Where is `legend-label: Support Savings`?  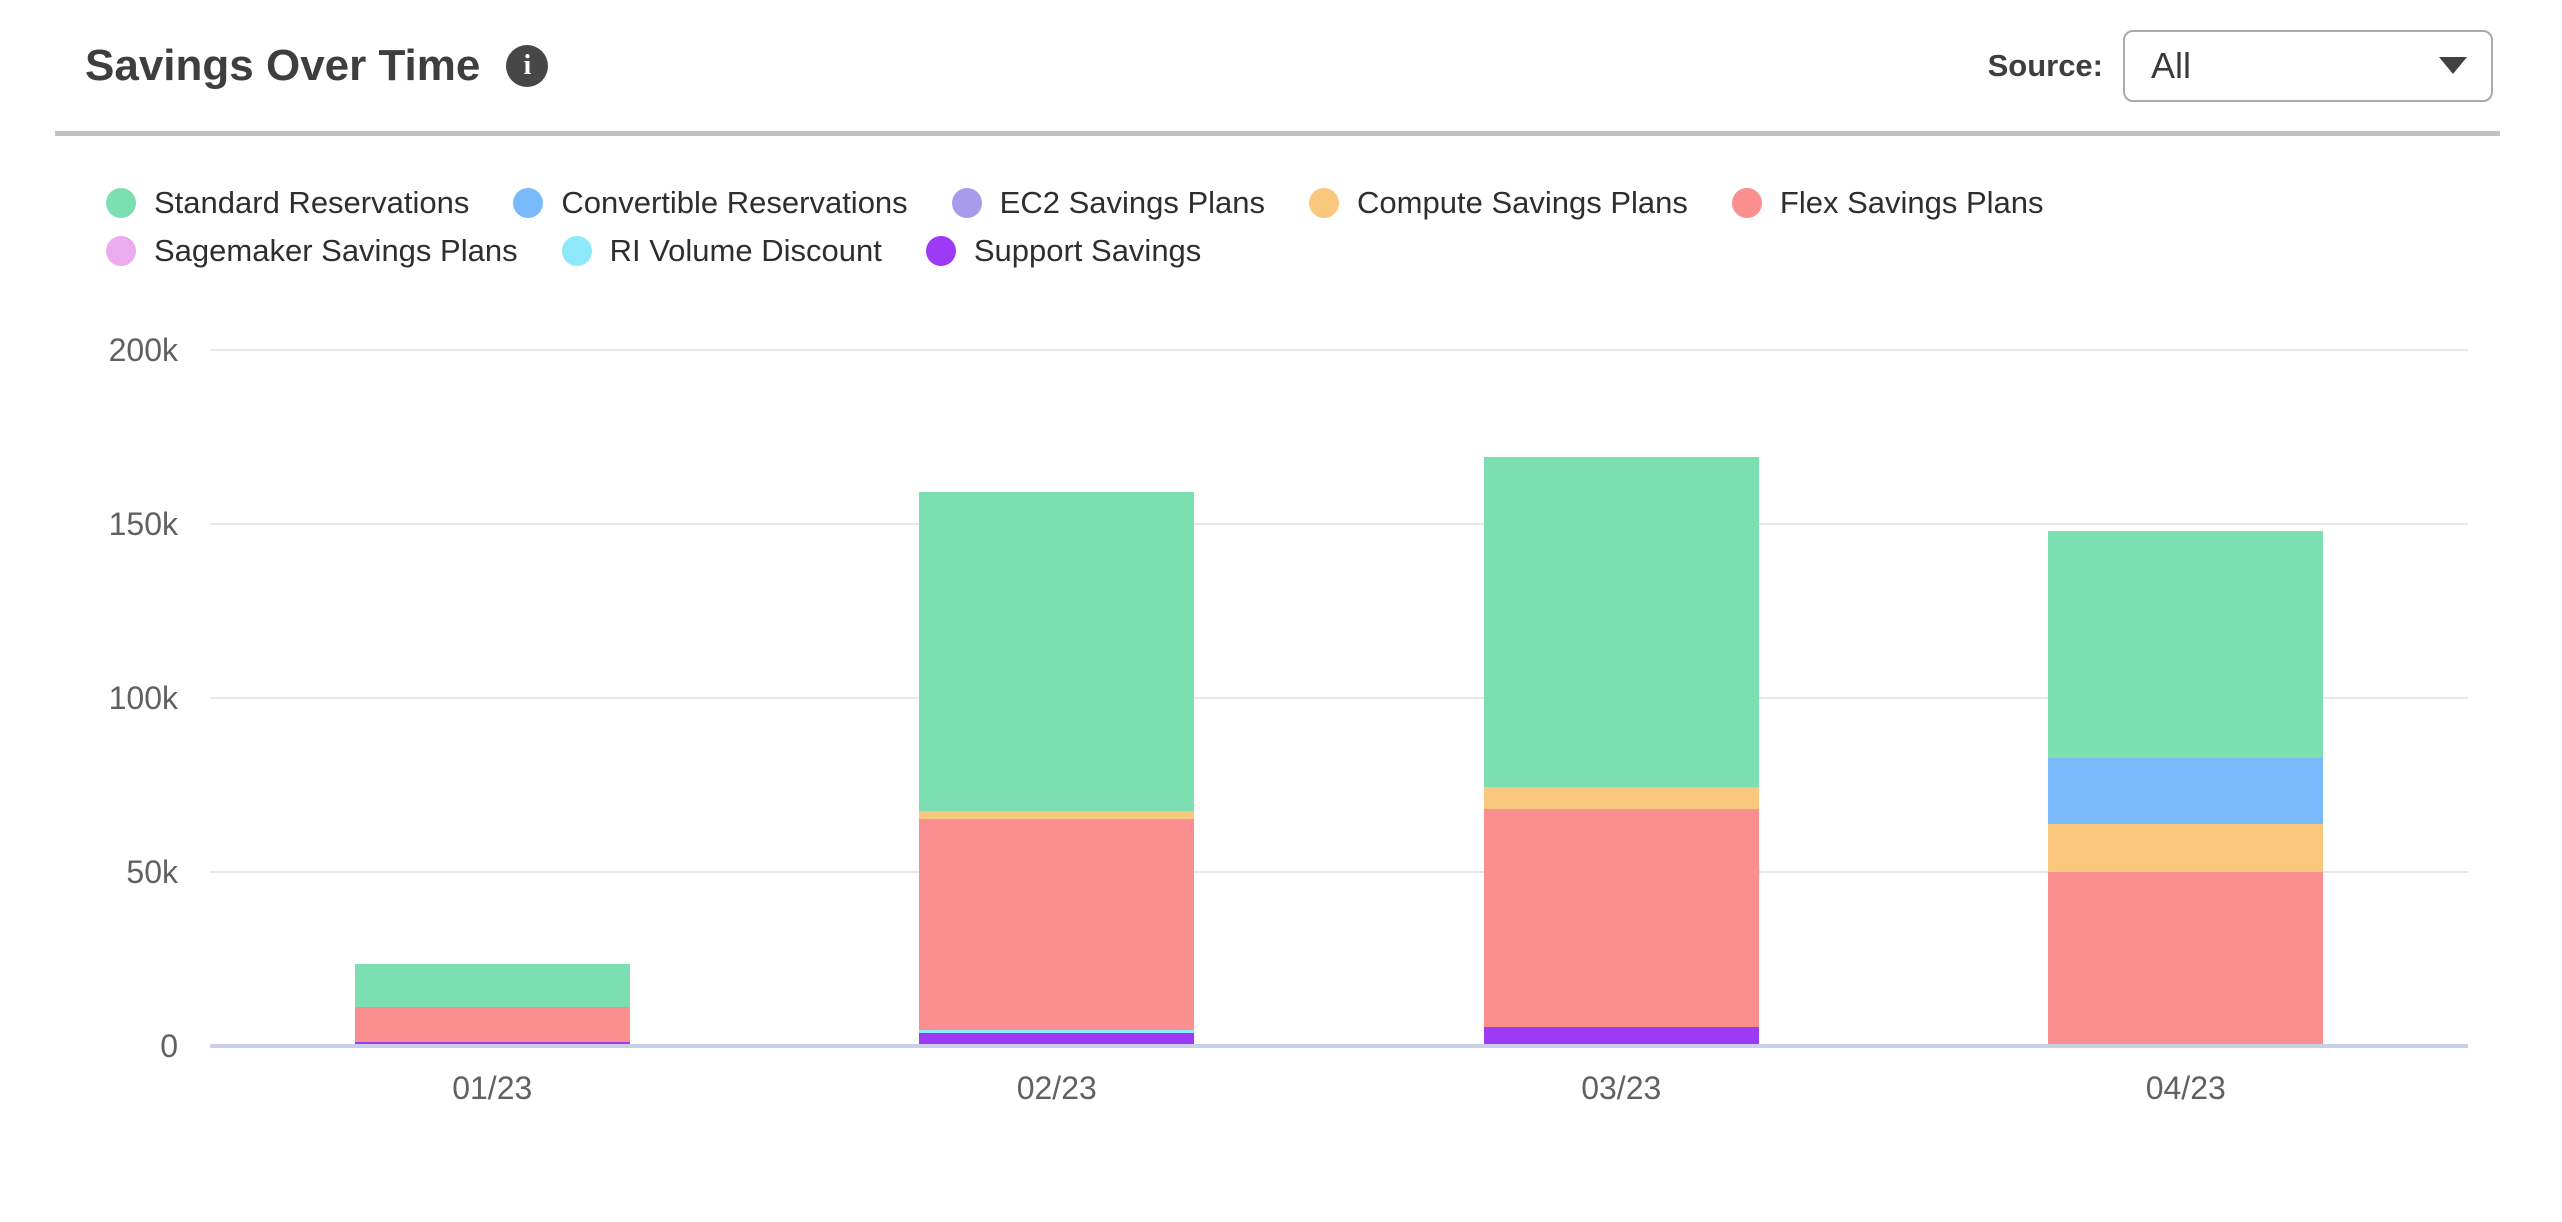
legend-label: Support Savings is located at coordinates (1087, 250).